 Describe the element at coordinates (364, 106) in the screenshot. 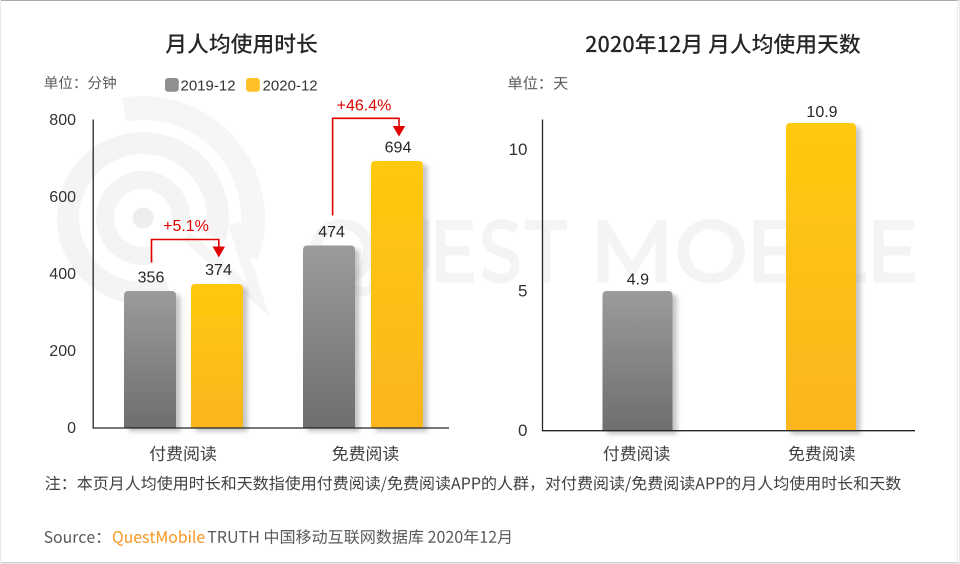

I see `svg-text: +46.4%` at that location.